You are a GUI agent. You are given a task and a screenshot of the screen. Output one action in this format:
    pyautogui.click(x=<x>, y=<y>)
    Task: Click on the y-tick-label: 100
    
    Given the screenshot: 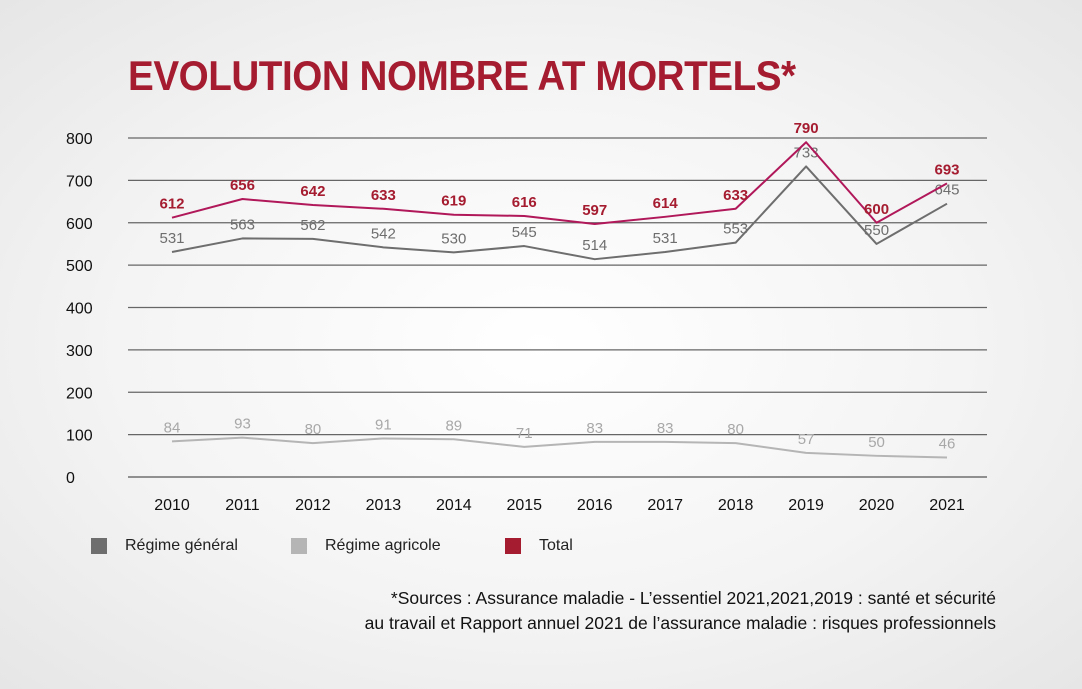 What is the action you would take?
    pyautogui.click(x=79, y=436)
    